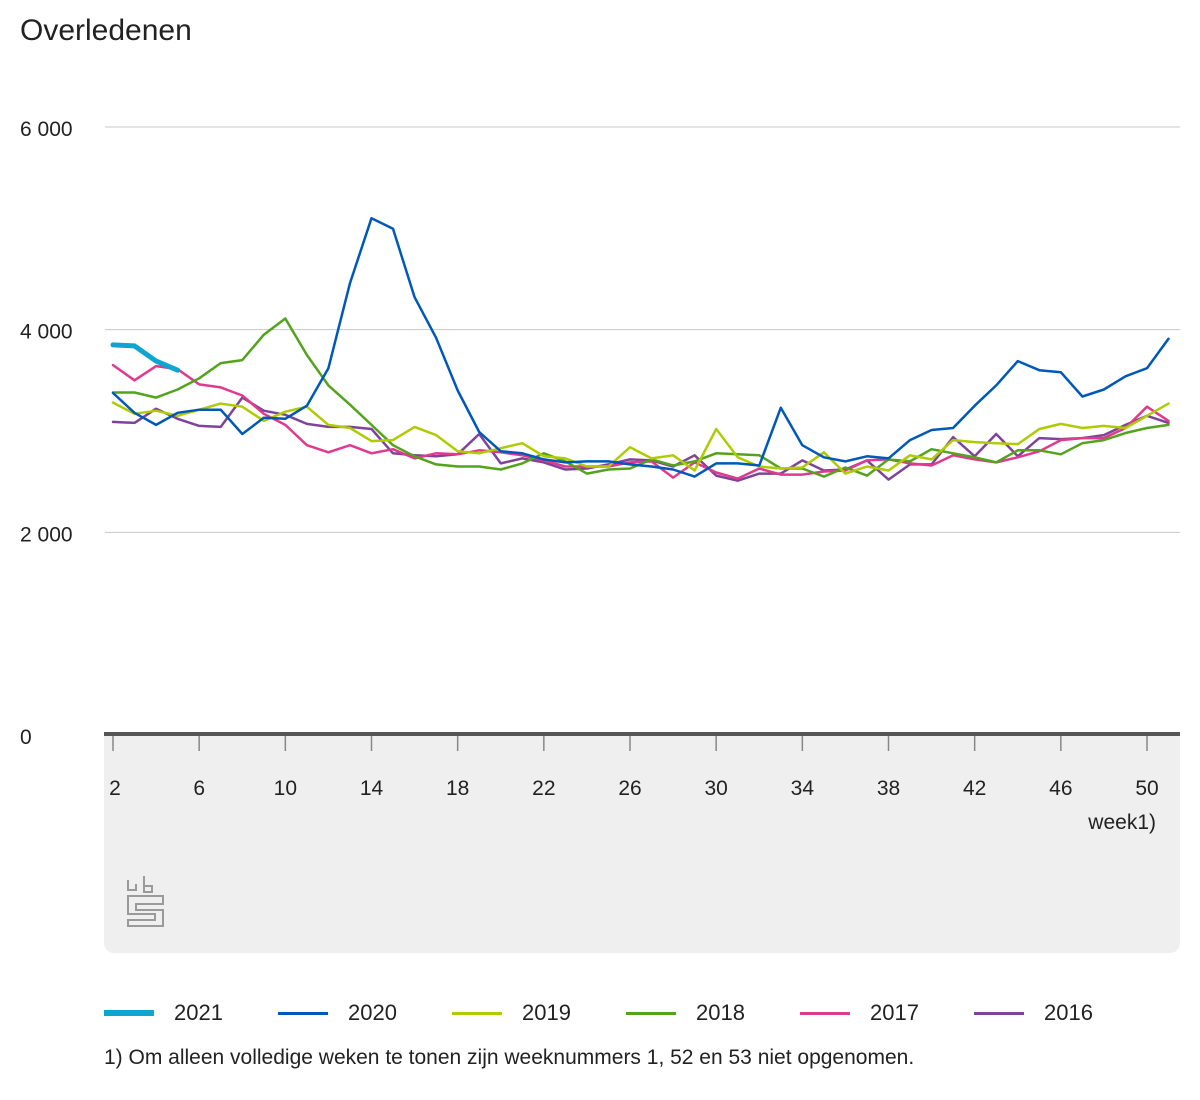 The width and height of the screenshot is (1200, 1100). Describe the element at coordinates (1068, 1012) in the screenshot. I see `legend-label: 2016` at that location.